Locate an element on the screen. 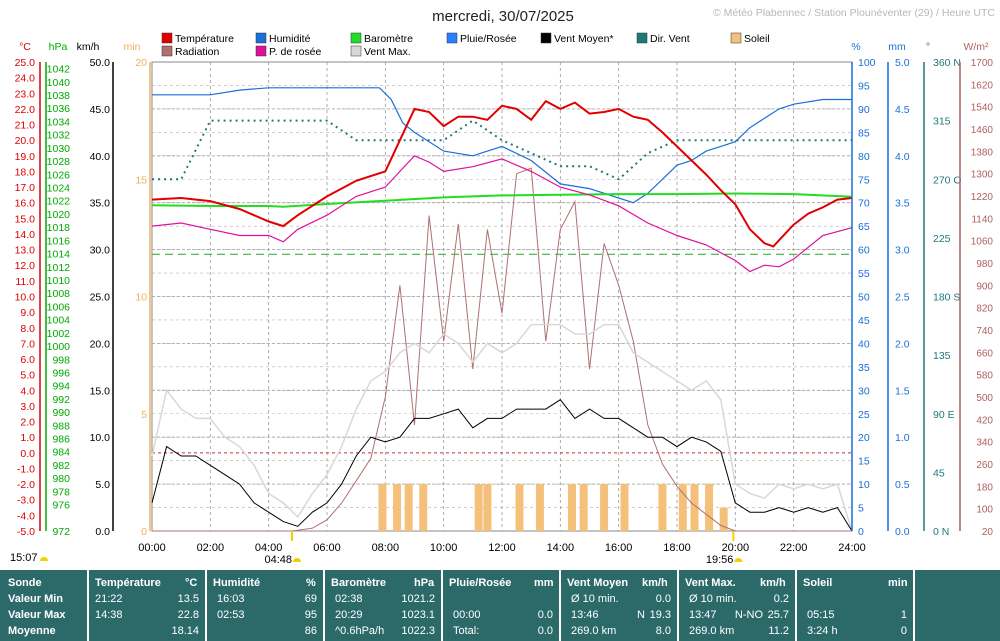  stats-cell-temp-t: 14:38 is located at coordinates (109, 615).